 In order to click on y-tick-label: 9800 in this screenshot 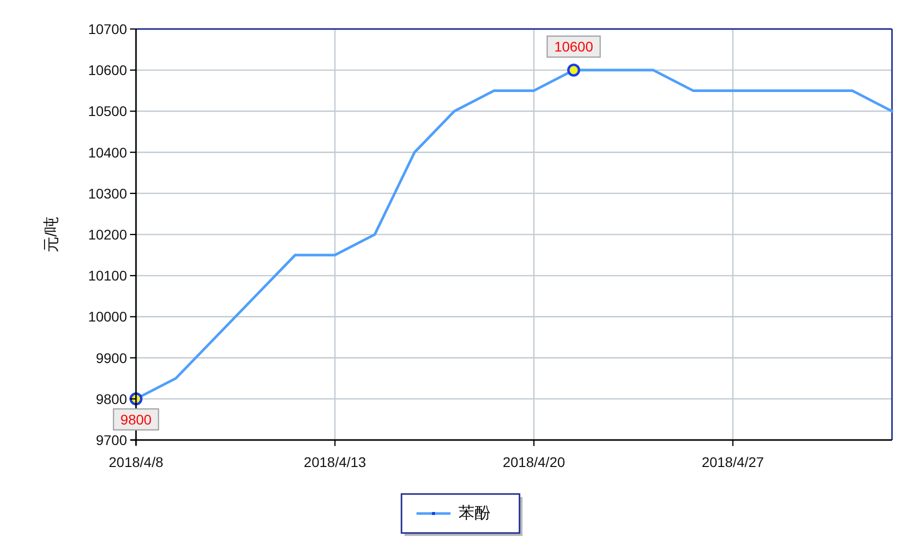, I will do `click(112, 398)`.